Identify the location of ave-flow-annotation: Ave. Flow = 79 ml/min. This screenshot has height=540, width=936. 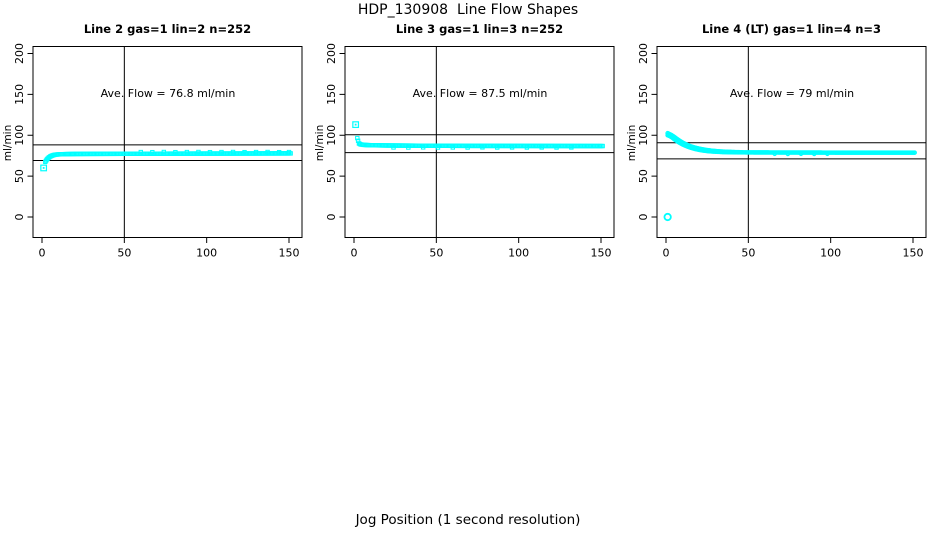
(792, 93).